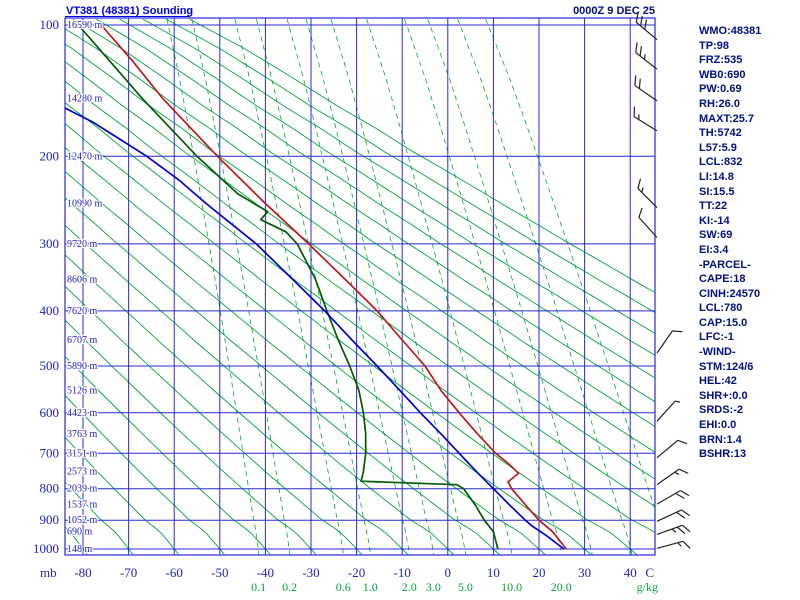 The width and height of the screenshot is (800, 600). Describe the element at coordinates (82, 340) in the screenshot. I see `height-label: 6707 m` at that location.